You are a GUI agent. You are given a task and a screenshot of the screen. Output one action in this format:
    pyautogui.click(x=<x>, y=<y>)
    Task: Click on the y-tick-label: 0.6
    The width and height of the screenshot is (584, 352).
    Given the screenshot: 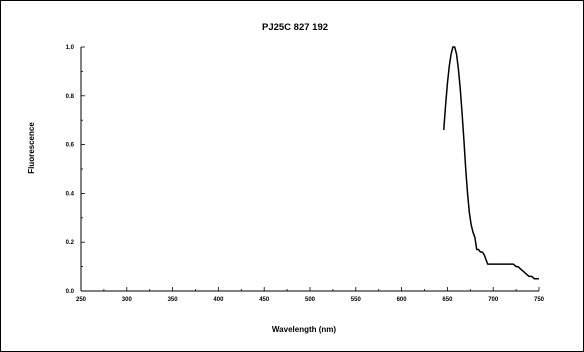 What is the action you would take?
    pyautogui.click(x=70, y=146)
    